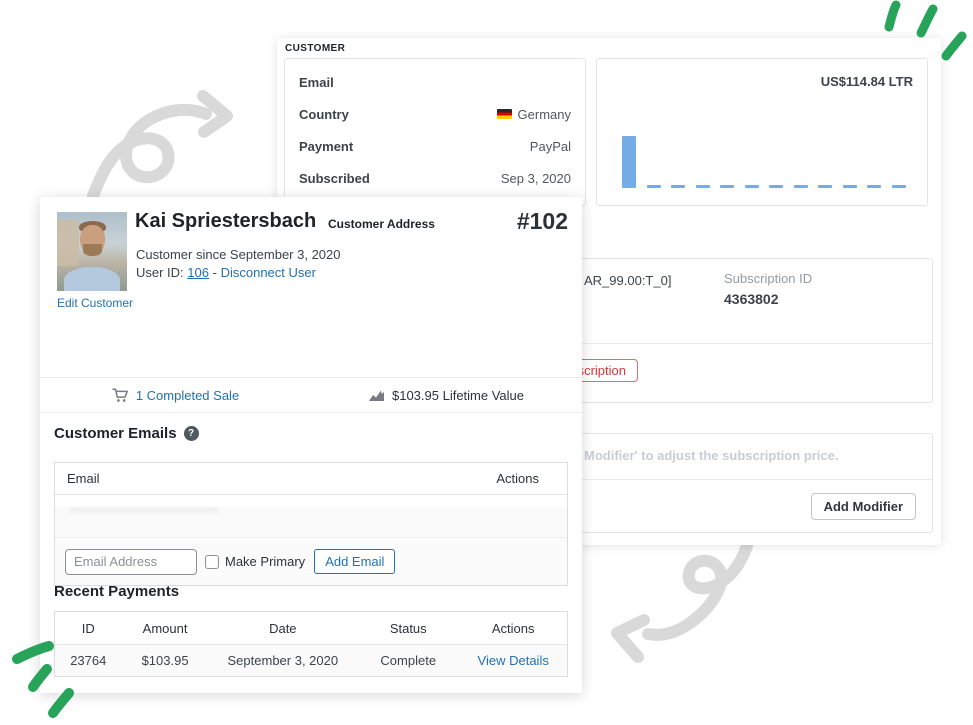 The image size is (973, 725). What do you see at coordinates (542, 221) in the screenshot?
I see `customer-number: #102` at bounding box center [542, 221].